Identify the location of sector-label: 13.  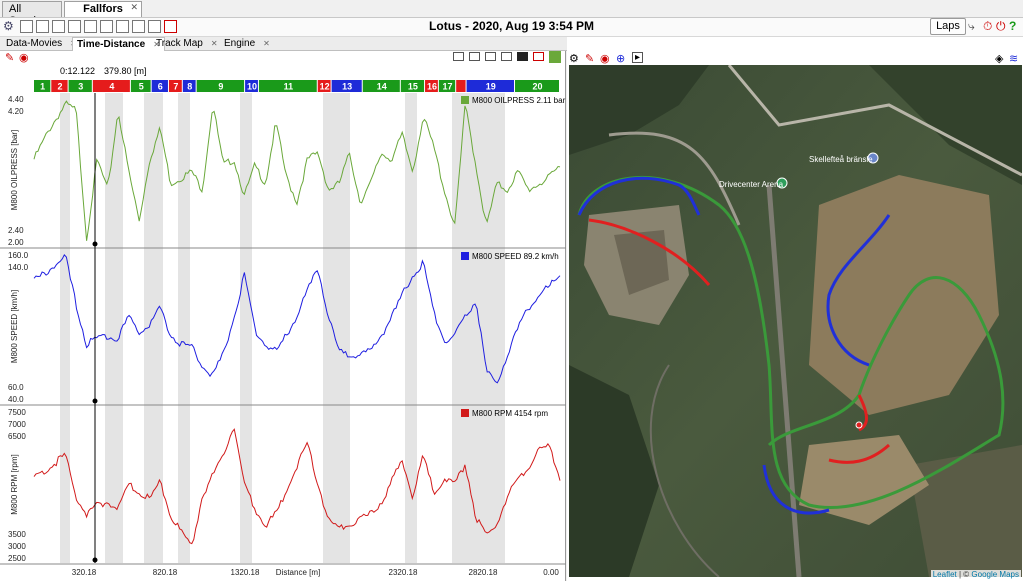
(347, 87).